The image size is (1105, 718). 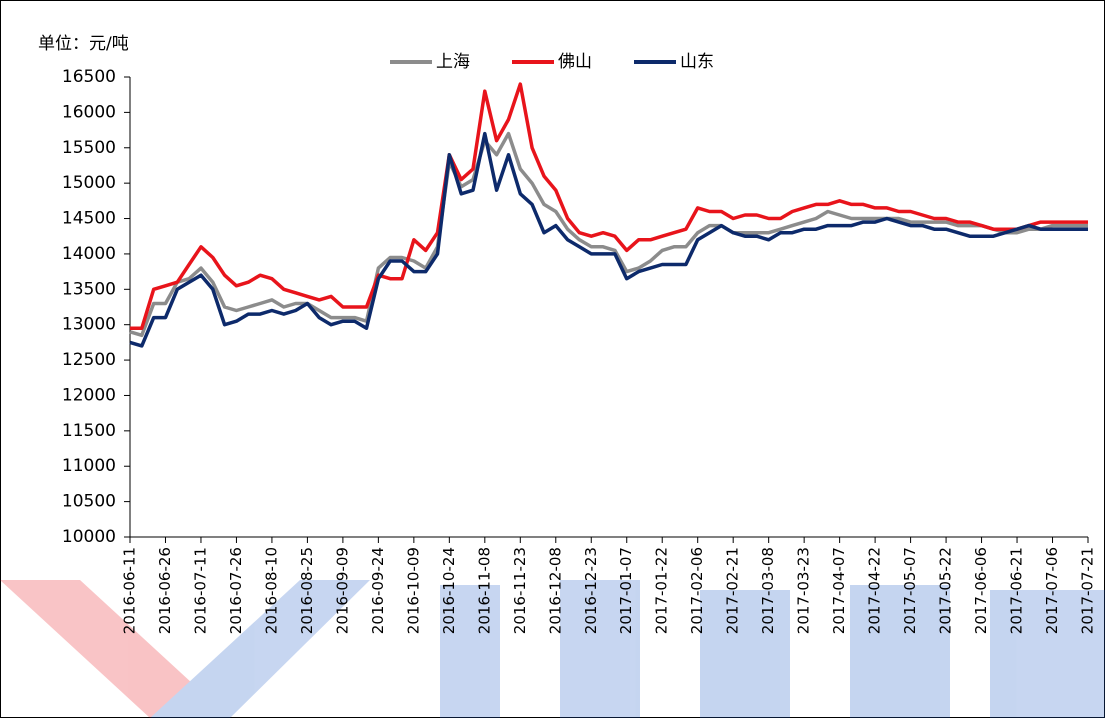 What do you see at coordinates (575, 62) in the screenshot?
I see `legend-label: 佛山` at bounding box center [575, 62].